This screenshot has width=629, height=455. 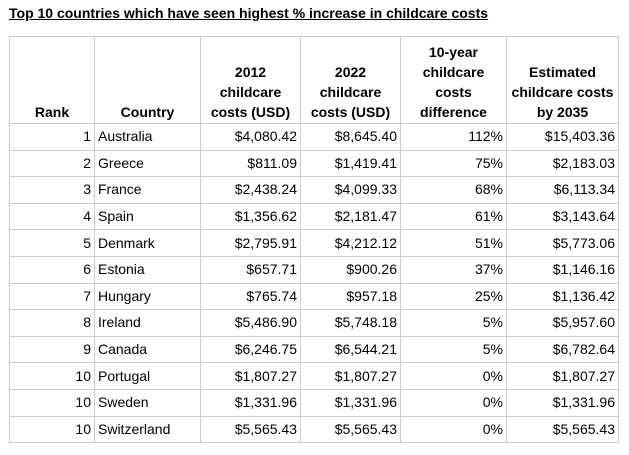 I want to click on country-cell: Estonia, so click(x=147, y=269).